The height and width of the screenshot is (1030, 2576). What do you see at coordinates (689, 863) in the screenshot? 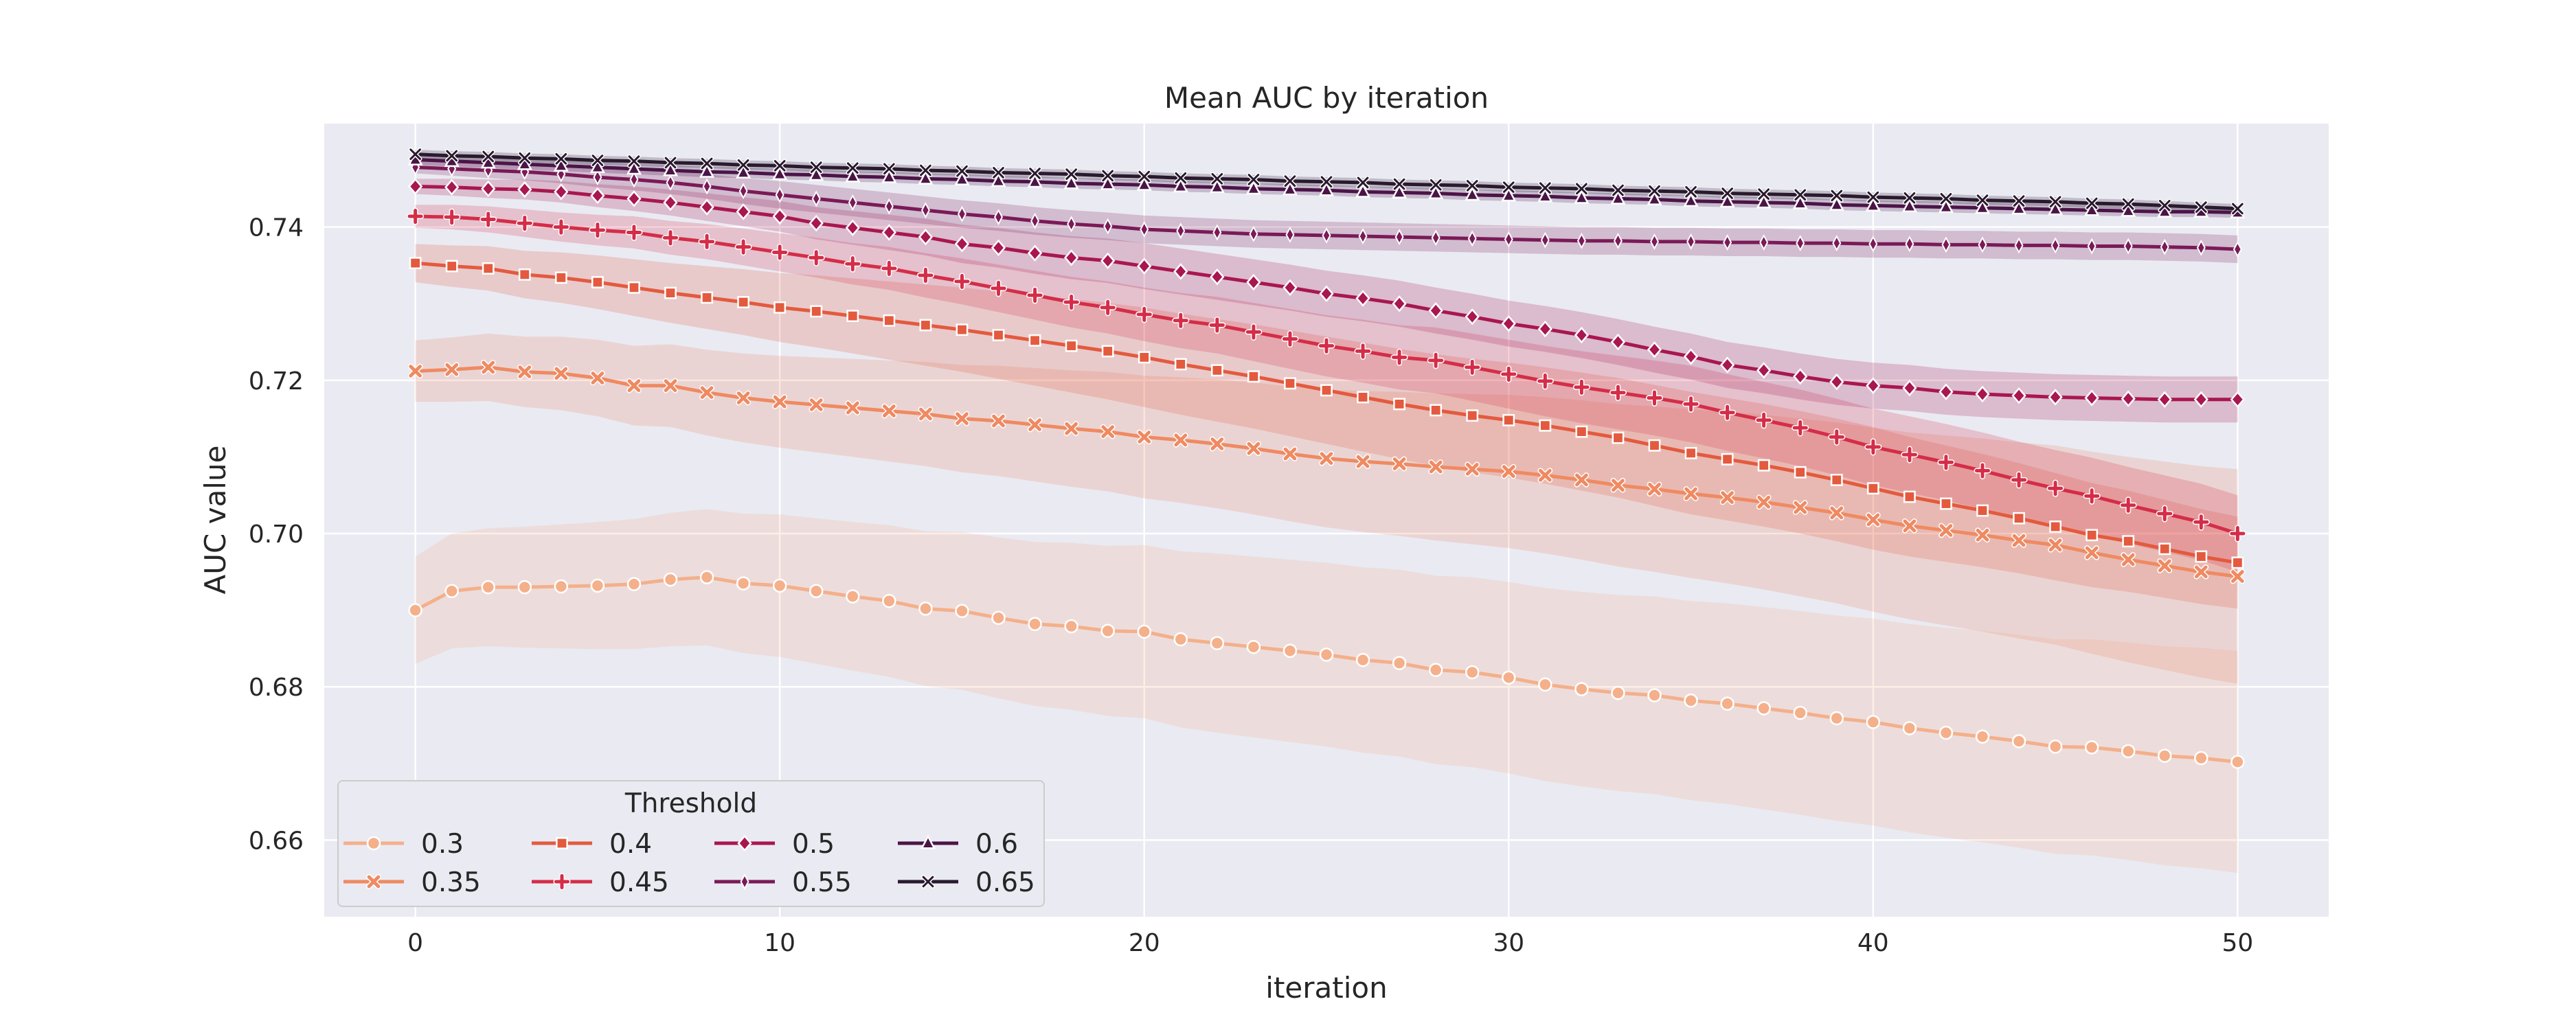
I see `legend-items: 0.3 0.35 0.4 0.45 0.5 0.55 0.6 0.65` at bounding box center [689, 863].